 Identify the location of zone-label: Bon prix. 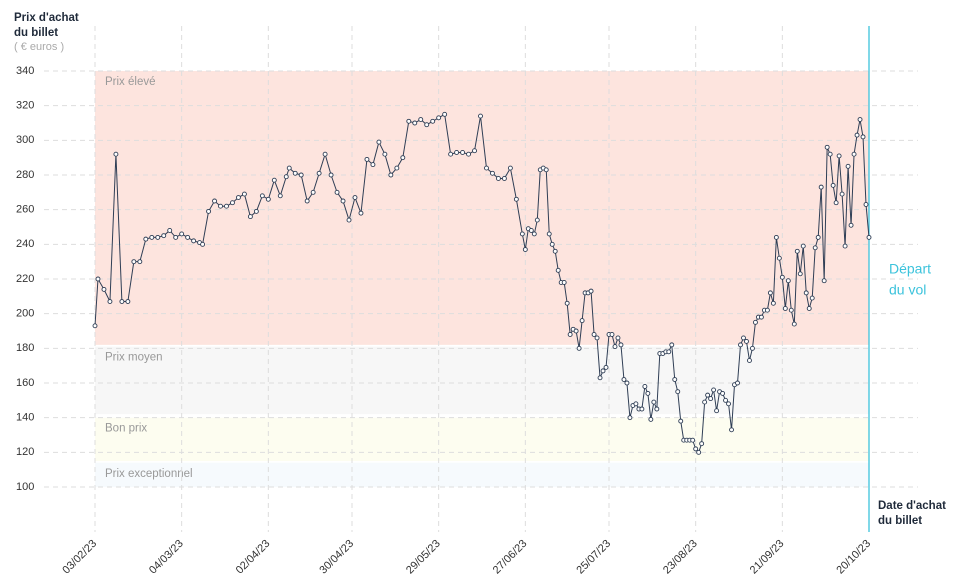
(126, 429).